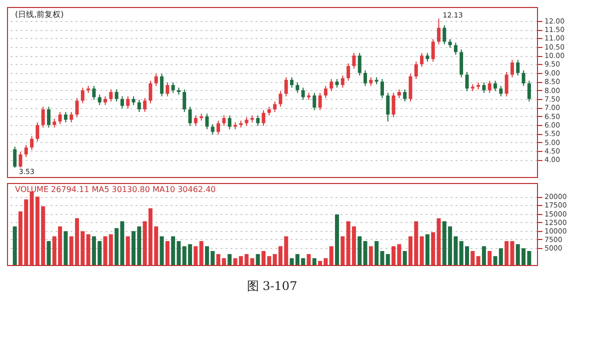 Image resolution: width=600 pixels, height=358 pixels. What do you see at coordinates (272, 286) in the screenshot?
I see `caption: 图 3-107` at bounding box center [272, 286].